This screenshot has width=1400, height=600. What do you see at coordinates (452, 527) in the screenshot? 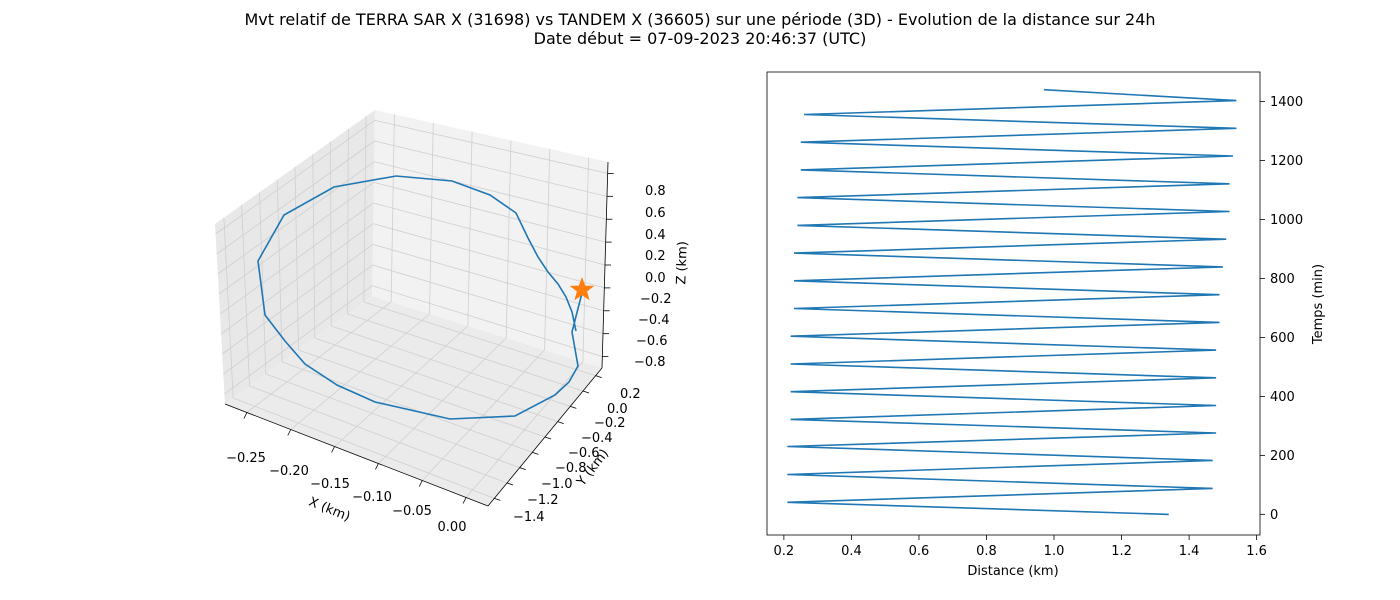
I see `plot3d-x-tick-label: 0.00` at bounding box center [452, 527].